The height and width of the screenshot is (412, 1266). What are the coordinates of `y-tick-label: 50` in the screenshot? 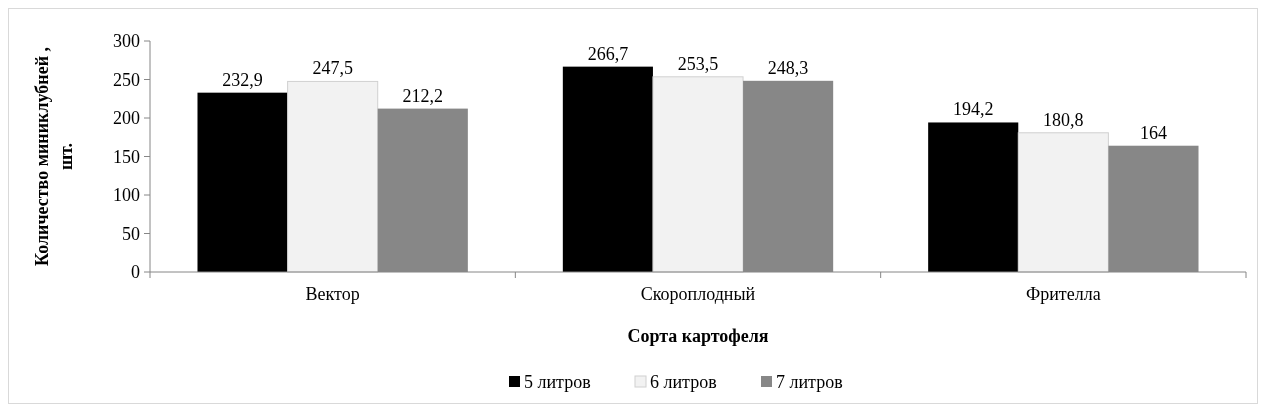 It's located at (131, 233).